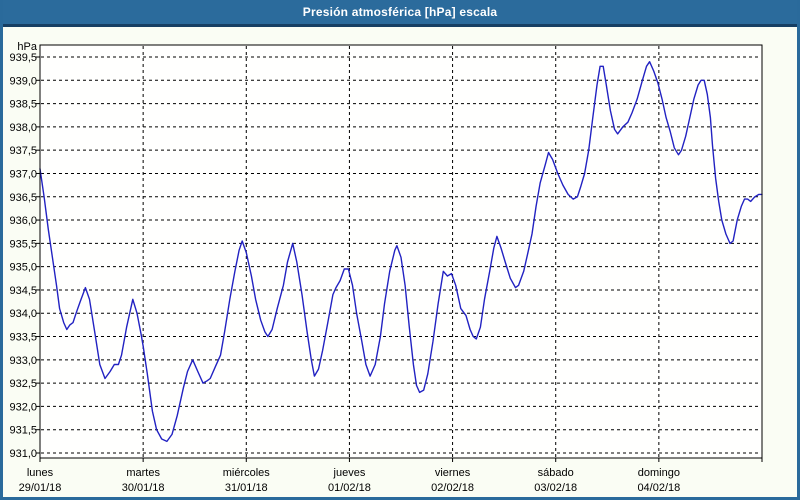 This screenshot has width=800, height=500. Describe the element at coordinates (23, 198) in the screenshot. I see `y-tick-label: 936,5` at that location.